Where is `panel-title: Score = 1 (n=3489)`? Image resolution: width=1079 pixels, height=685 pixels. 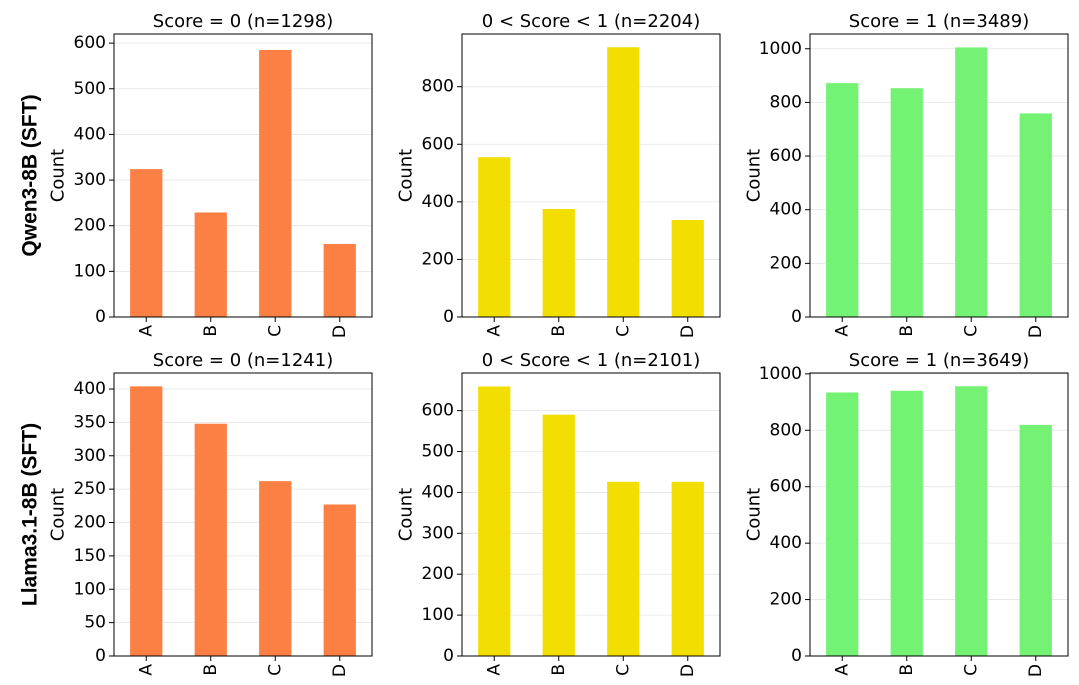
panel-title: Score = 1 (n=3489) is located at coordinates (939, 21).